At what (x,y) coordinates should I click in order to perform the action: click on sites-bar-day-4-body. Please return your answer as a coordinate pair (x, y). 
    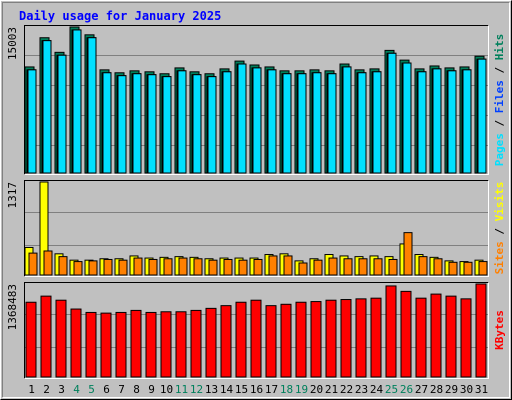
    Looking at the image, I should click on (78, 268).